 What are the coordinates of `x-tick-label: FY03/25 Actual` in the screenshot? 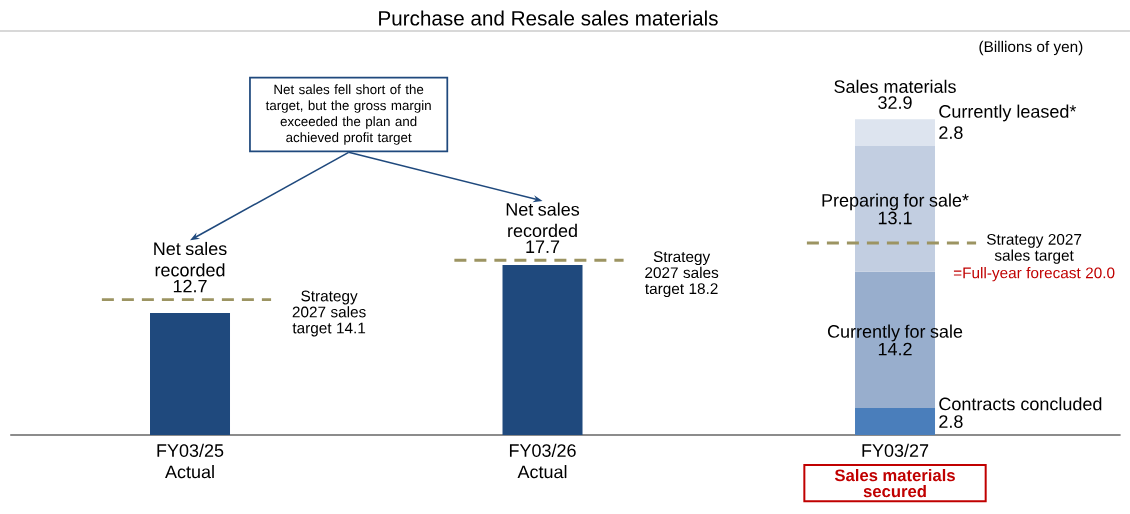 It's located at (190, 461).